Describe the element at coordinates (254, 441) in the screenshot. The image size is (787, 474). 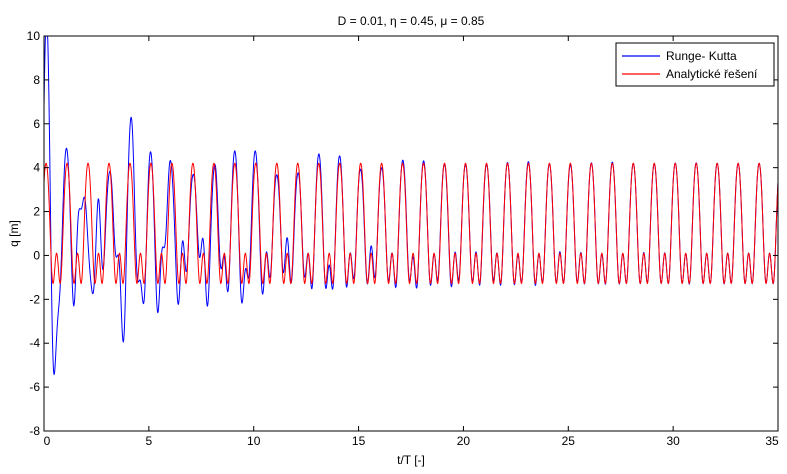
I see `x-tick-label: 10` at that location.